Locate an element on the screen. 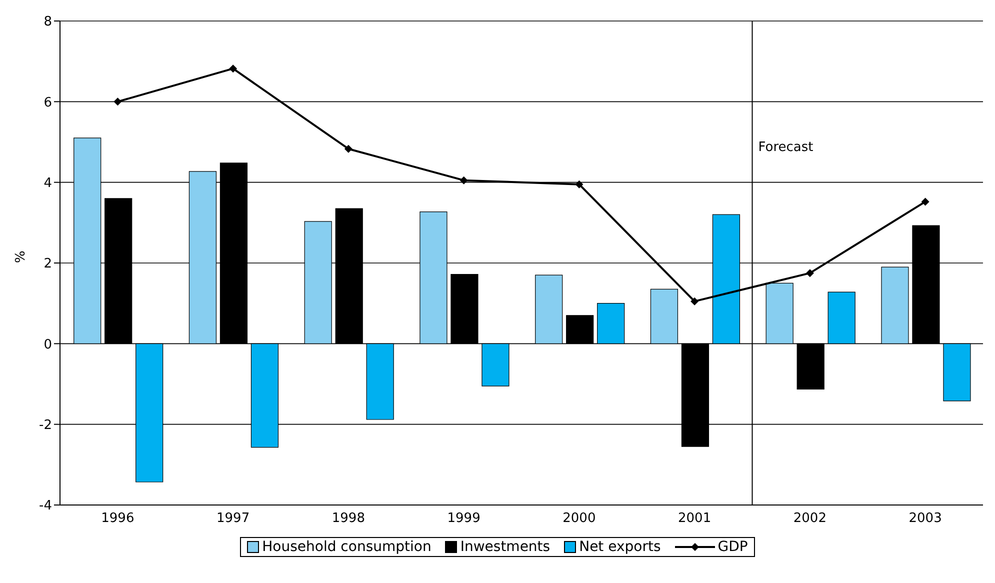 Image resolution: width=995 pixels, height=583 pixels. y-axis-title: % is located at coordinates (21, 256).